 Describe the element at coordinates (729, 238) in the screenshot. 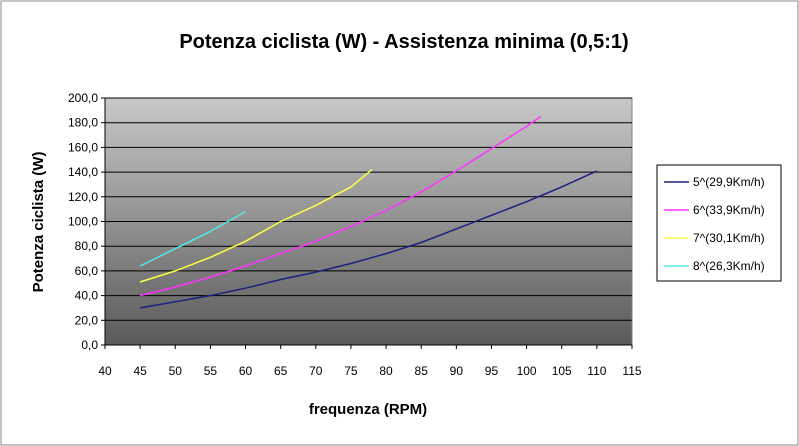

I see `legend-label: 7^(30,1Km/h)` at that location.